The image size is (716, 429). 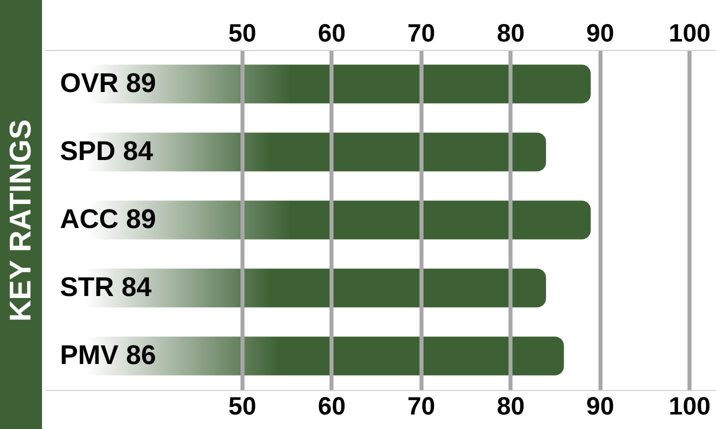 What do you see at coordinates (600, 406) in the screenshot?
I see `x2-tick-label: 90` at bounding box center [600, 406].